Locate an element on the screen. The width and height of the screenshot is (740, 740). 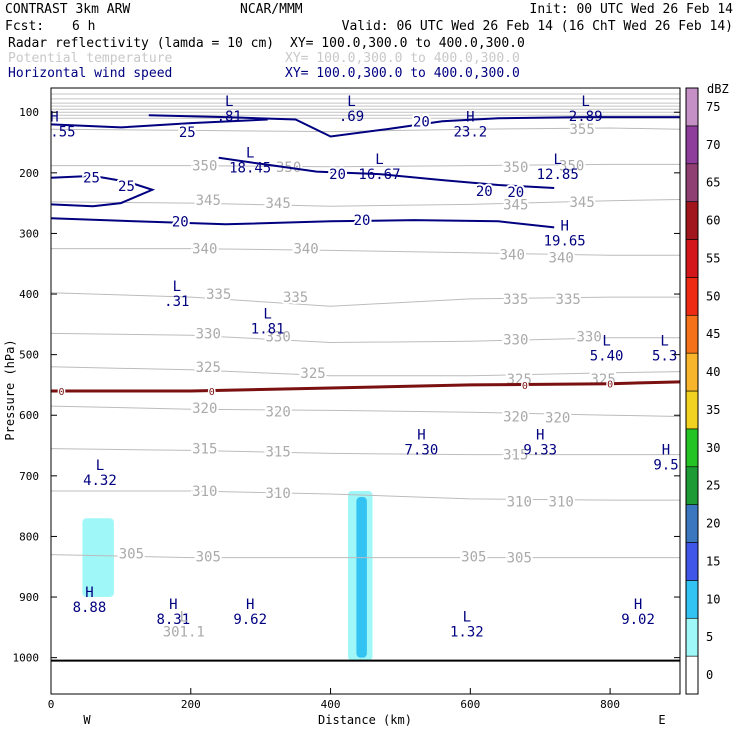
legend-reflectivity-xy: XY= 100.0,300.0 to 400.0,300.0 is located at coordinates (407, 43).